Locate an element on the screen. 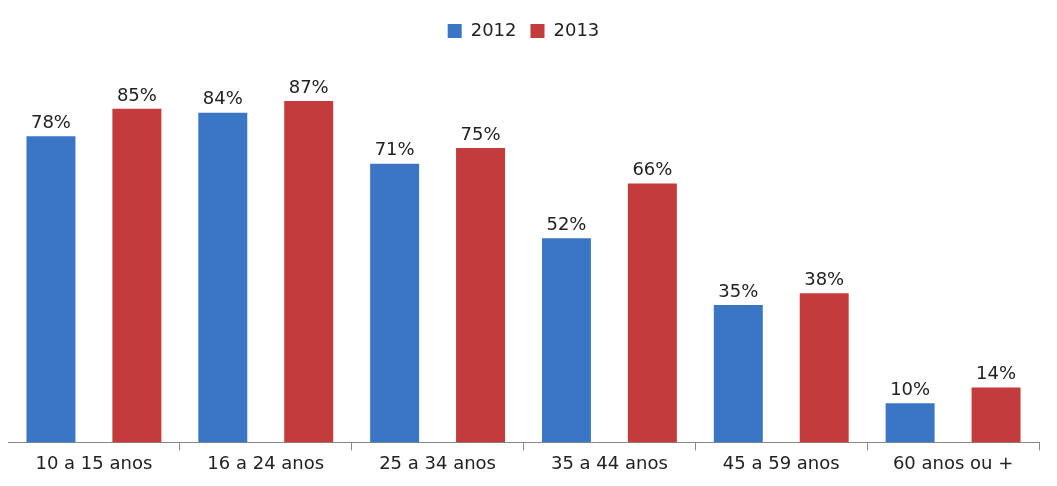 The height and width of the screenshot is (486, 1057). data-label: 38% is located at coordinates (824, 278).